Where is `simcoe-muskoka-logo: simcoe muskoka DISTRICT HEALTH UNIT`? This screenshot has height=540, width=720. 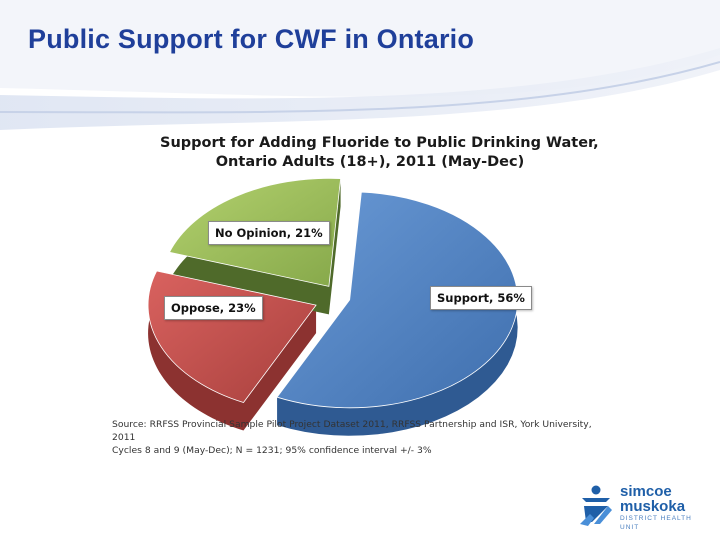 simcoe-muskoka-logo: simcoe muskoka DISTRICT HEALTH UNIT is located at coordinates (638, 507).